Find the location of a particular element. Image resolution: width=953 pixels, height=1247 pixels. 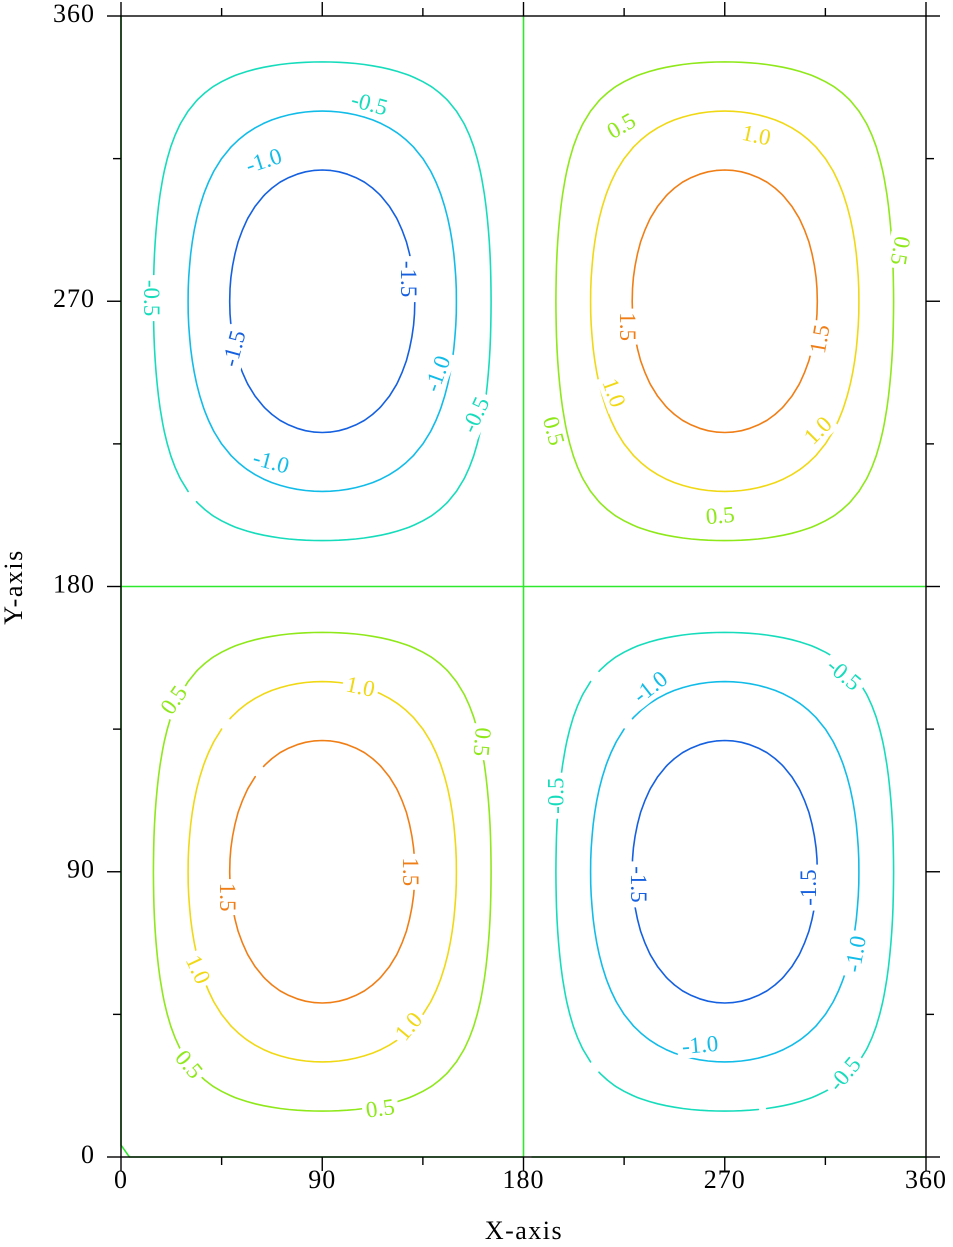

y-tick-label: 0 is located at coordinates (88, 1154).